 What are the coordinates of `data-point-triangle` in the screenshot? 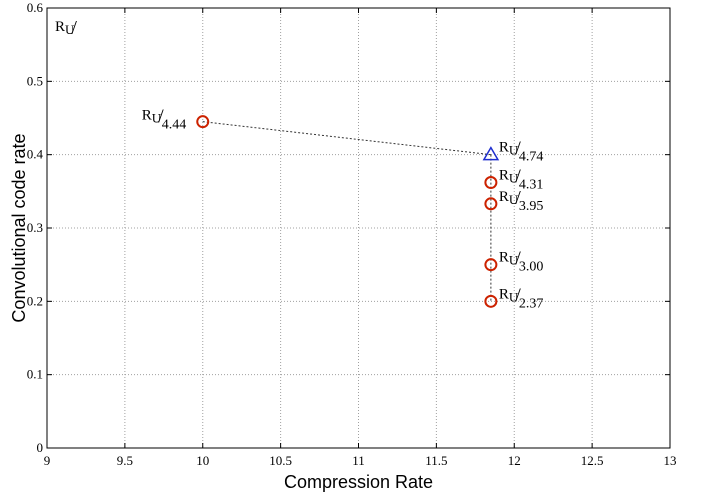 It's located at (491, 153).